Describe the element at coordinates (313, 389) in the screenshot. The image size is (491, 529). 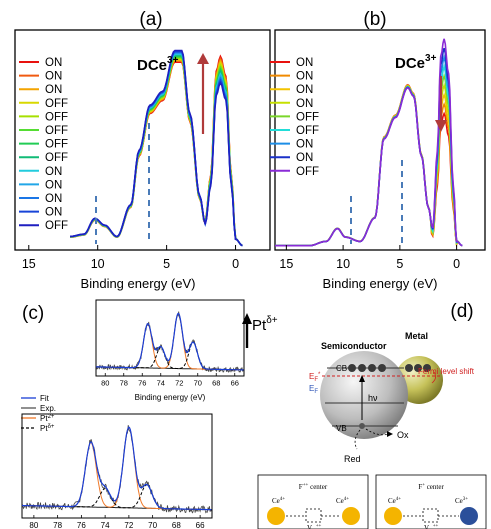
I see `ef-label: EF` at that location.